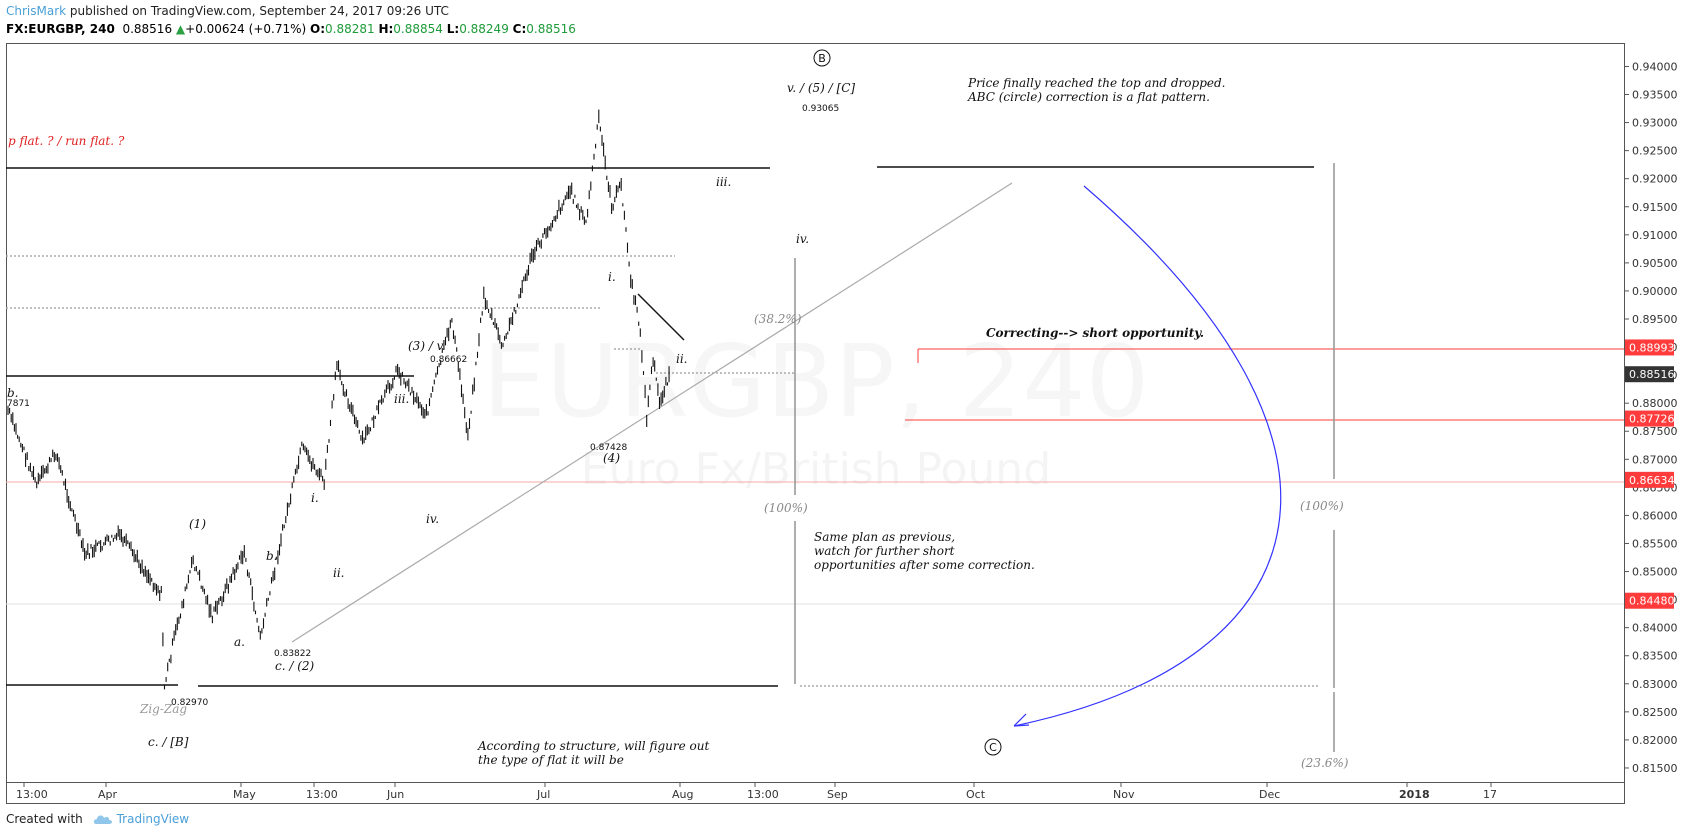 The height and width of the screenshot is (838, 1682). Describe the element at coordinates (1655, 403) in the screenshot. I see `y-tick-label: 0.88000` at that location.